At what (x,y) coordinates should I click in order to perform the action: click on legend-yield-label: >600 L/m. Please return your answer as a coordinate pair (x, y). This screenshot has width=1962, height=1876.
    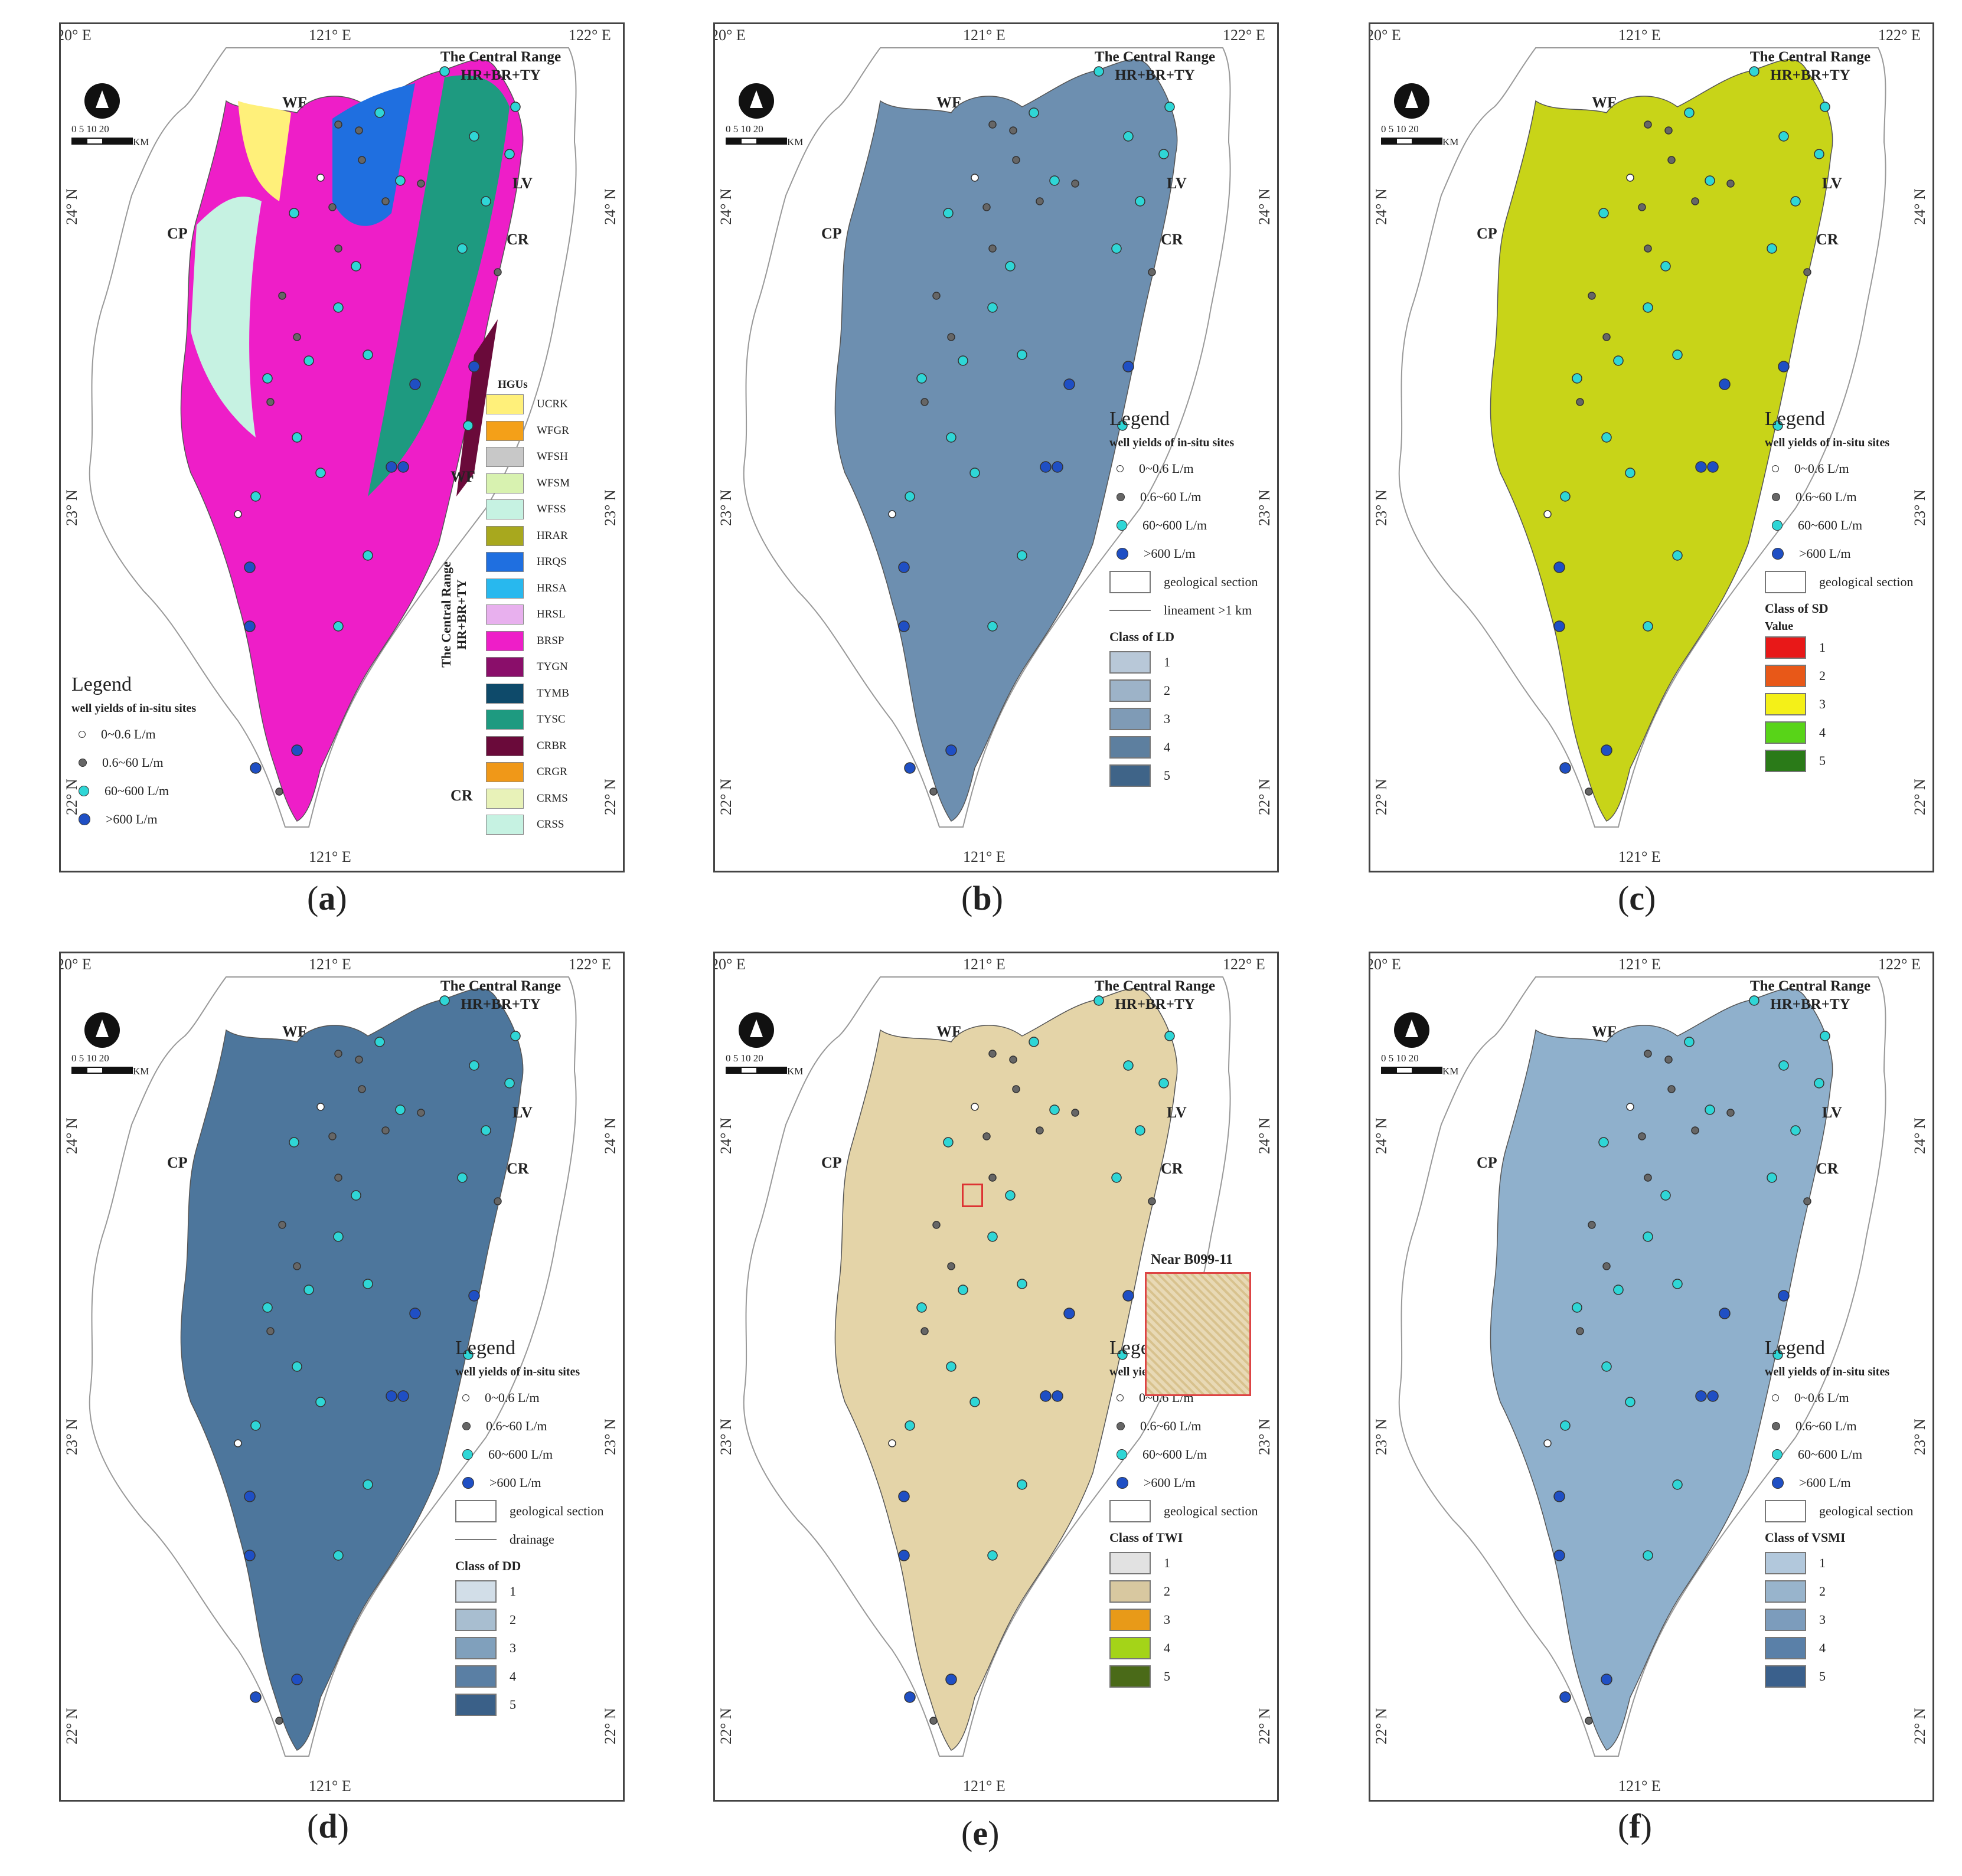
    Looking at the image, I should click on (1825, 553).